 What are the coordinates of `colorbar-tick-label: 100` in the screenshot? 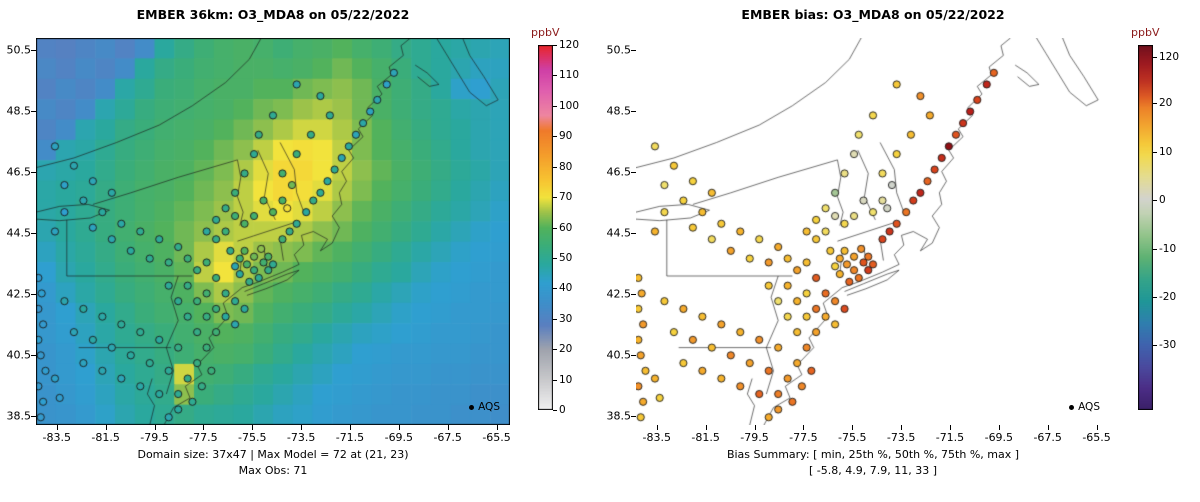 It's located at (569, 105).